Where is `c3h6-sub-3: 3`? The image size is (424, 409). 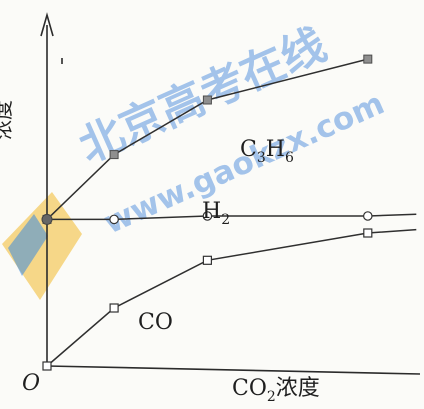 c3h6-sub-3: 3 is located at coordinates (261, 158).